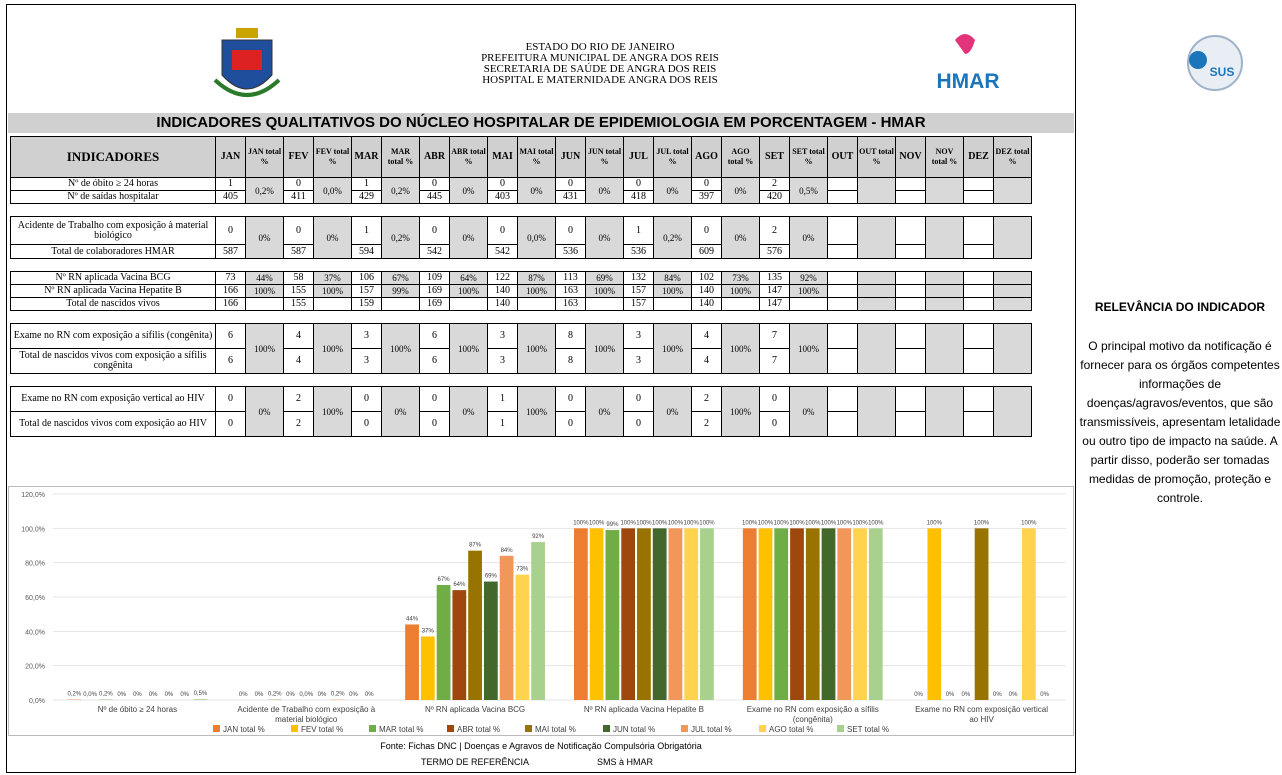 The height and width of the screenshot is (775, 1282). Describe the element at coordinates (968, 63) in the screenshot. I see `hmar-logo: HMAR` at that location.